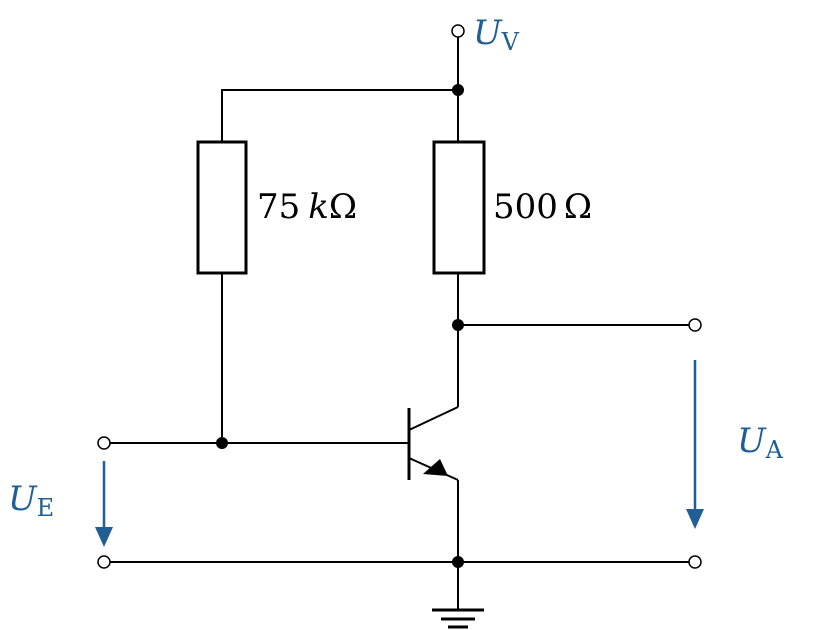 This screenshot has width=815, height=630. I want to click on collector-resistor-label: 500 Ω, so click(542, 207).